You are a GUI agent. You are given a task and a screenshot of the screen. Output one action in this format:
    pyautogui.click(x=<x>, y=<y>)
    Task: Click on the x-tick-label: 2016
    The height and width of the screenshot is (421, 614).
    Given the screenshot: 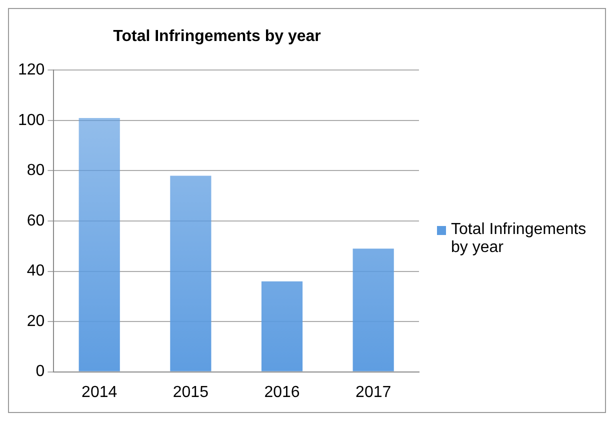 What is the action you would take?
    pyautogui.click(x=282, y=392)
    